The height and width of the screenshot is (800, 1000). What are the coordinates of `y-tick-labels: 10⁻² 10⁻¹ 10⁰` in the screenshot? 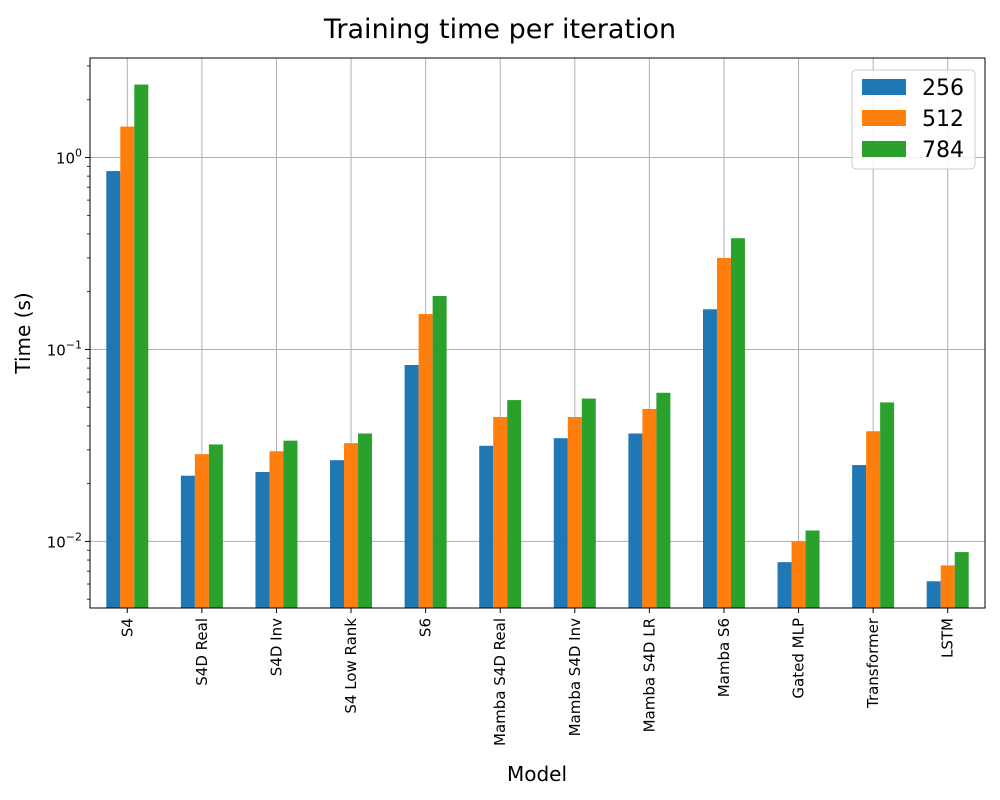 It's located at (68, 332).